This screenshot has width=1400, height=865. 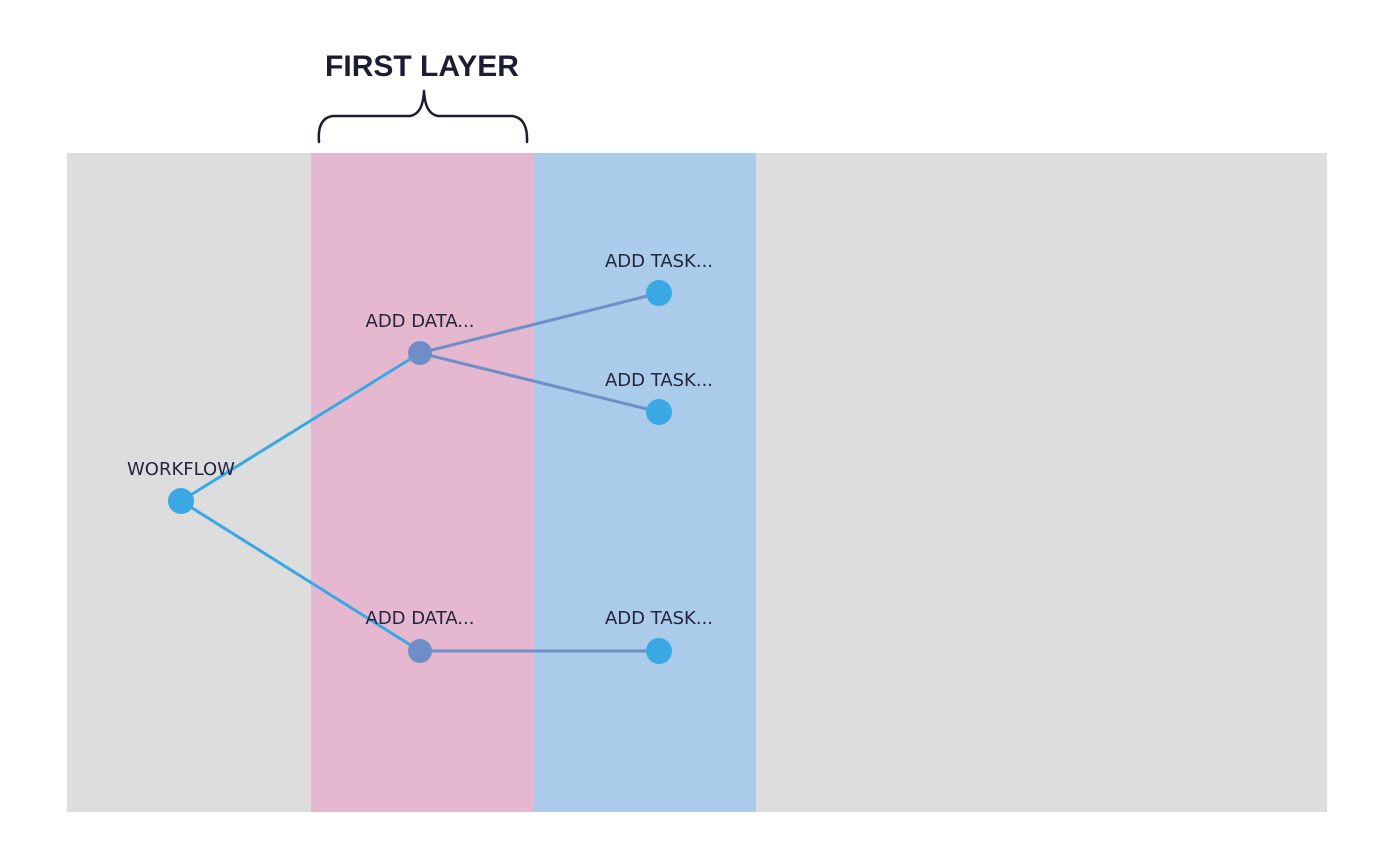 I want to click on second-layer-band, so click(x=645, y=482).